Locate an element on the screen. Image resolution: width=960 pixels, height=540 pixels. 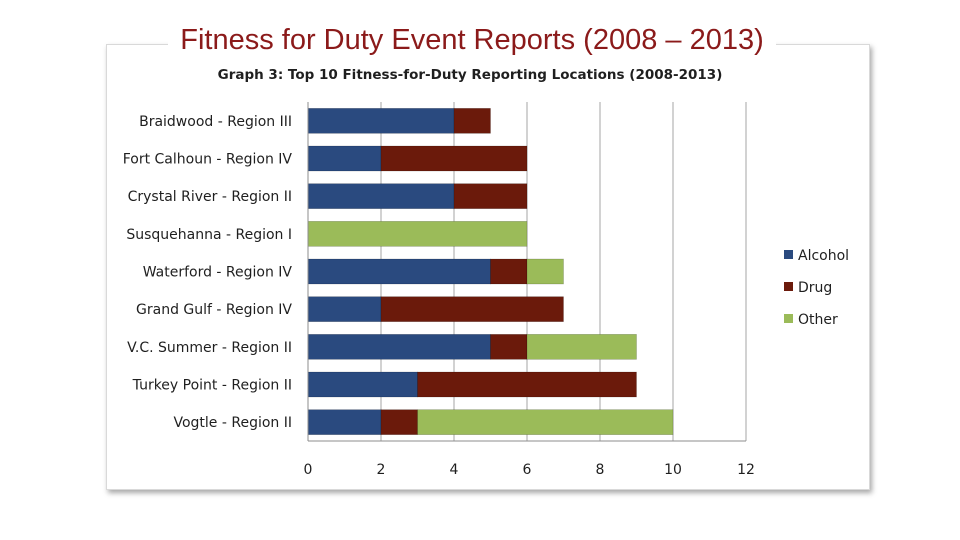
x-tick-label: 12 is located at coordinates (746, 470).